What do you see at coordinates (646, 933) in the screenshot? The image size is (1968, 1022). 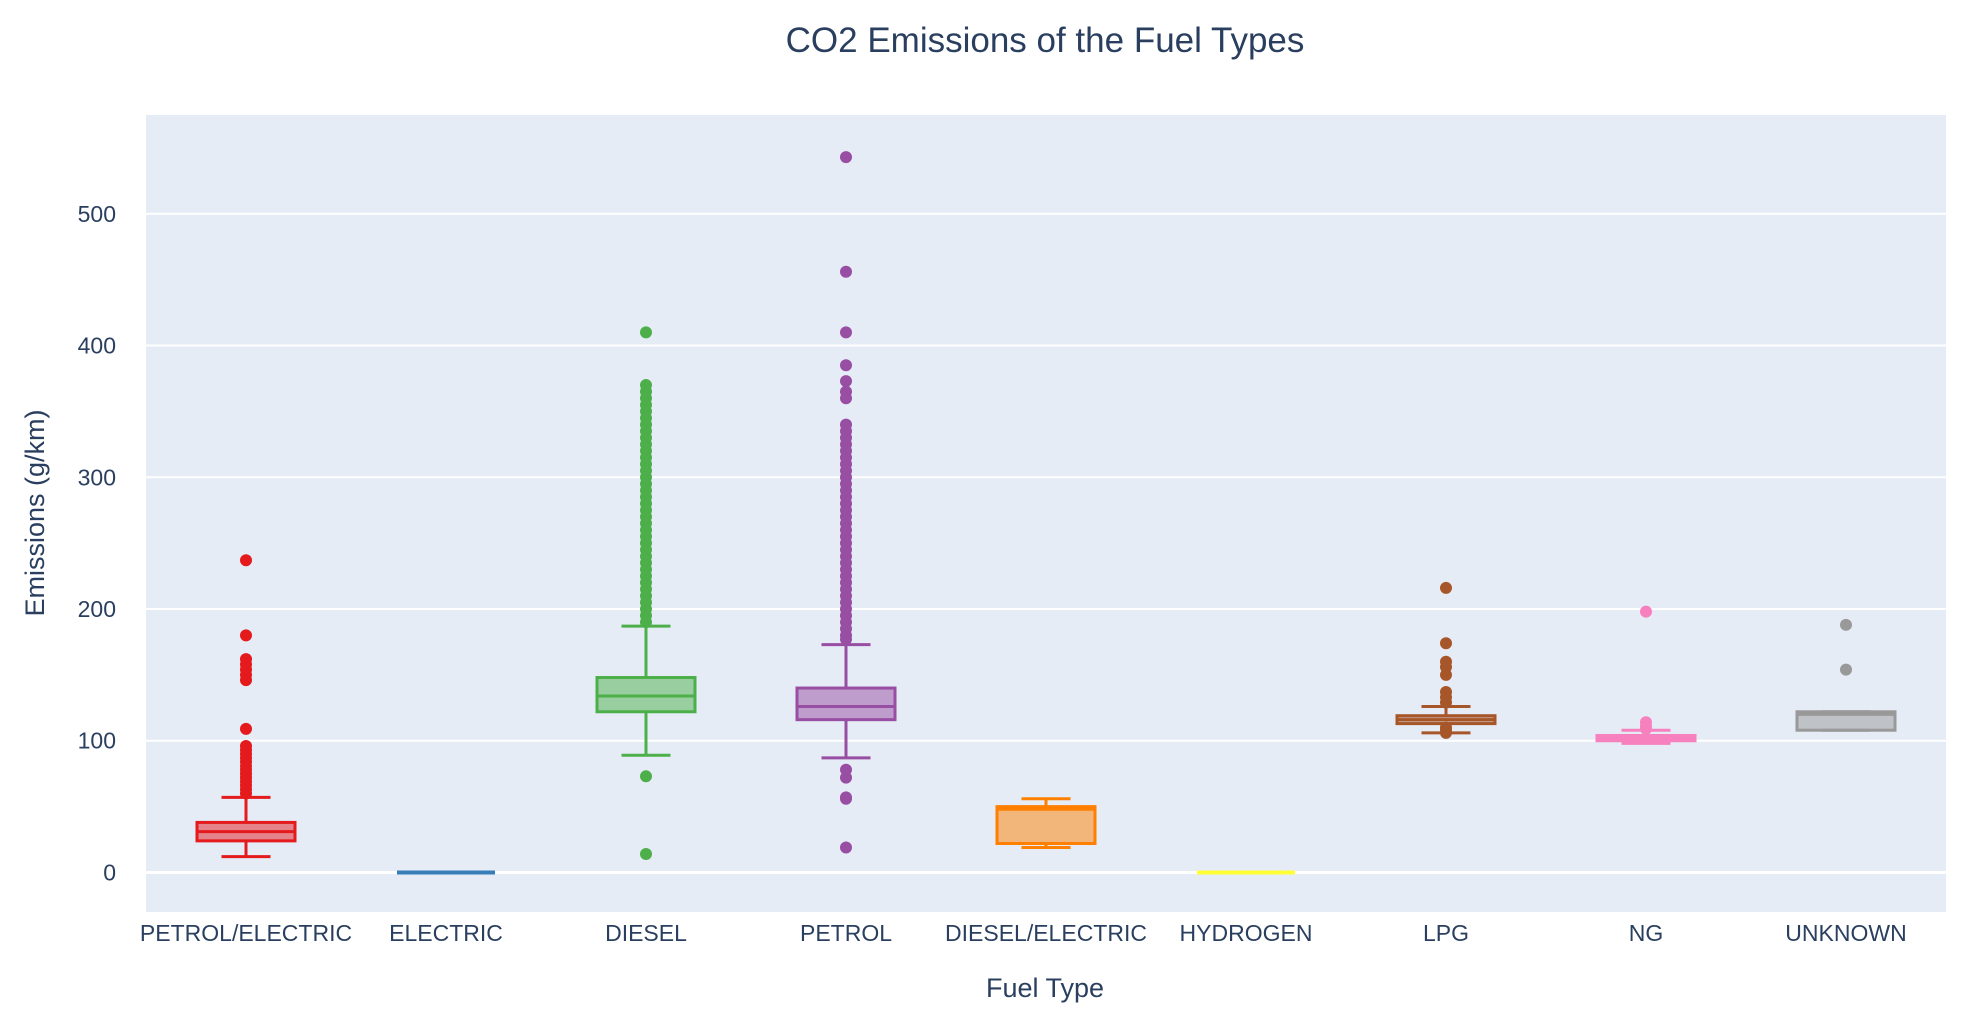 I see `x-tick-label: DIESEL` at bounding box center [646, 933].